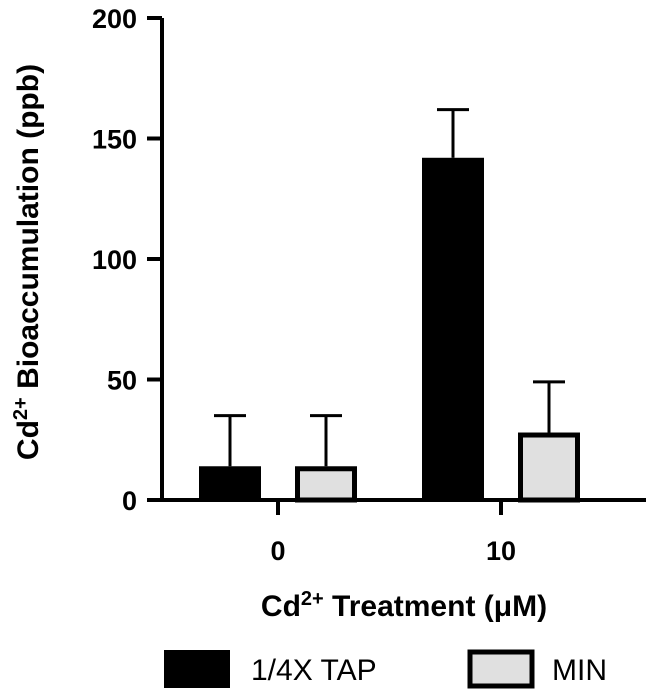 The width and height of the screenshot is (650, 692). Describe the element at coordinates (385, 669) in the screenshot. I see `legend: 1/4X TAP MIN` at that location.